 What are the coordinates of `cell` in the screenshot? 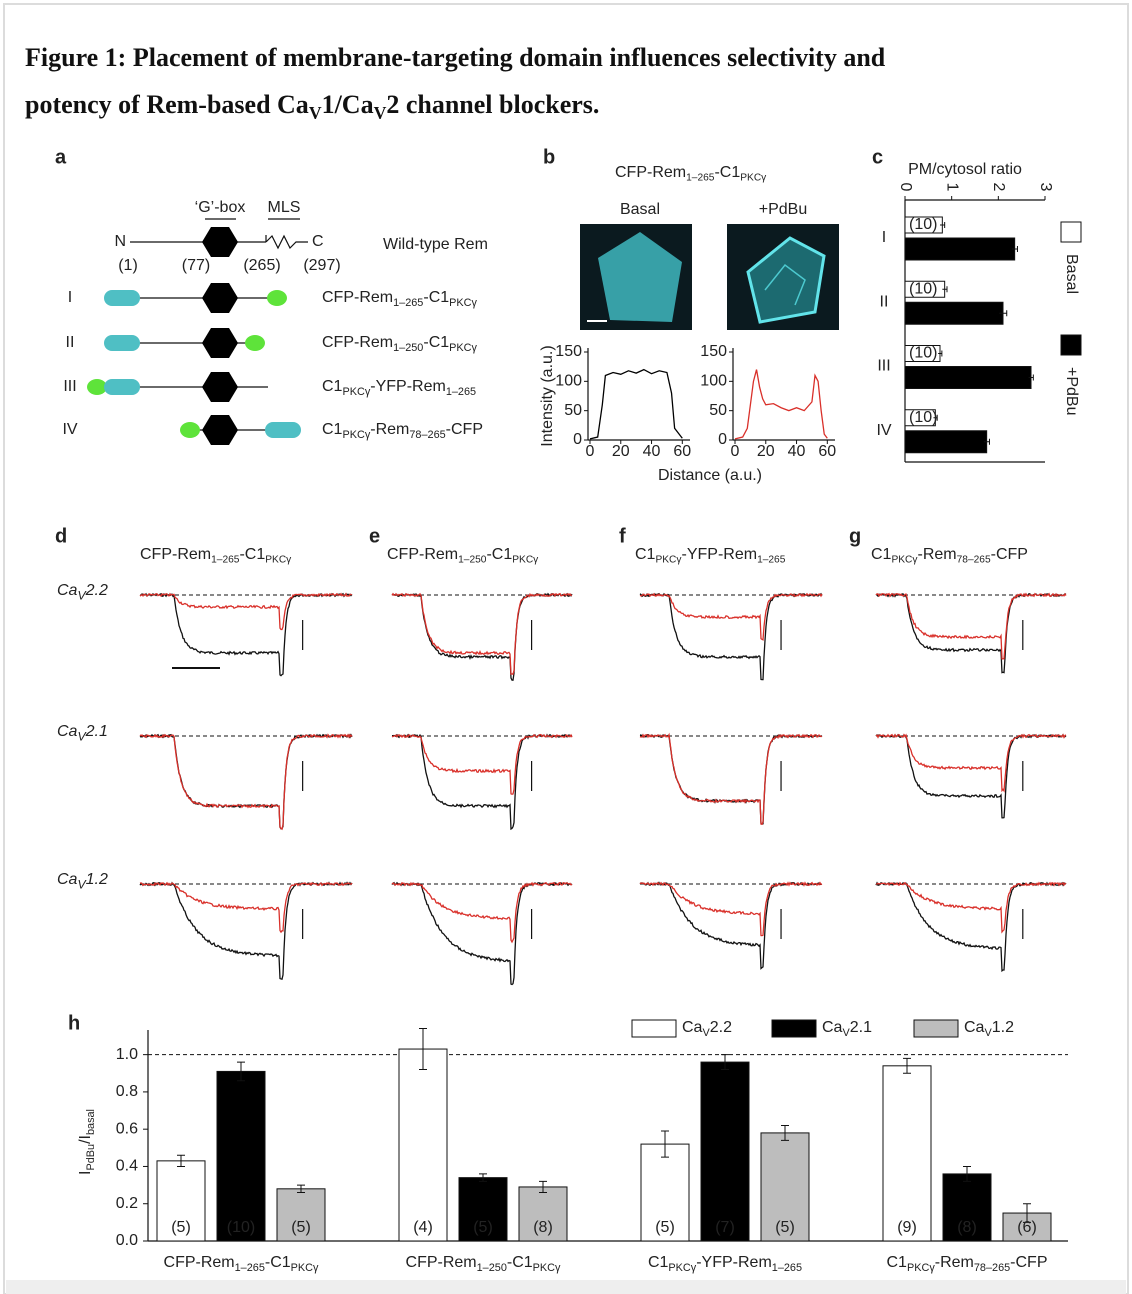 It's located at (786, 280).